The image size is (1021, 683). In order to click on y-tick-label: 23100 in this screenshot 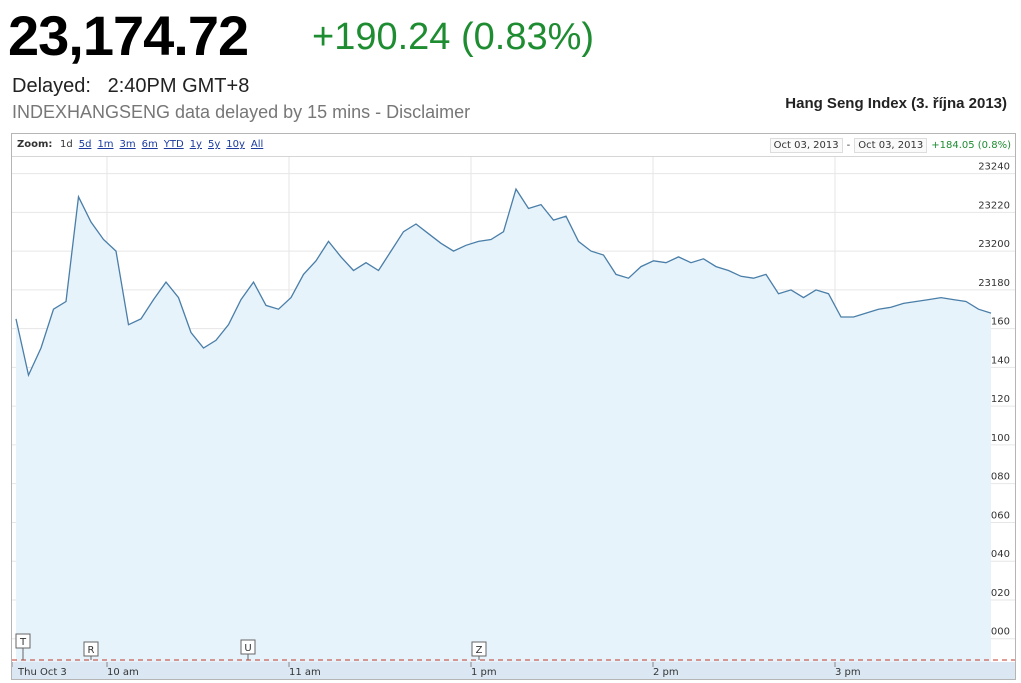, I will do `click(994, 438)`.